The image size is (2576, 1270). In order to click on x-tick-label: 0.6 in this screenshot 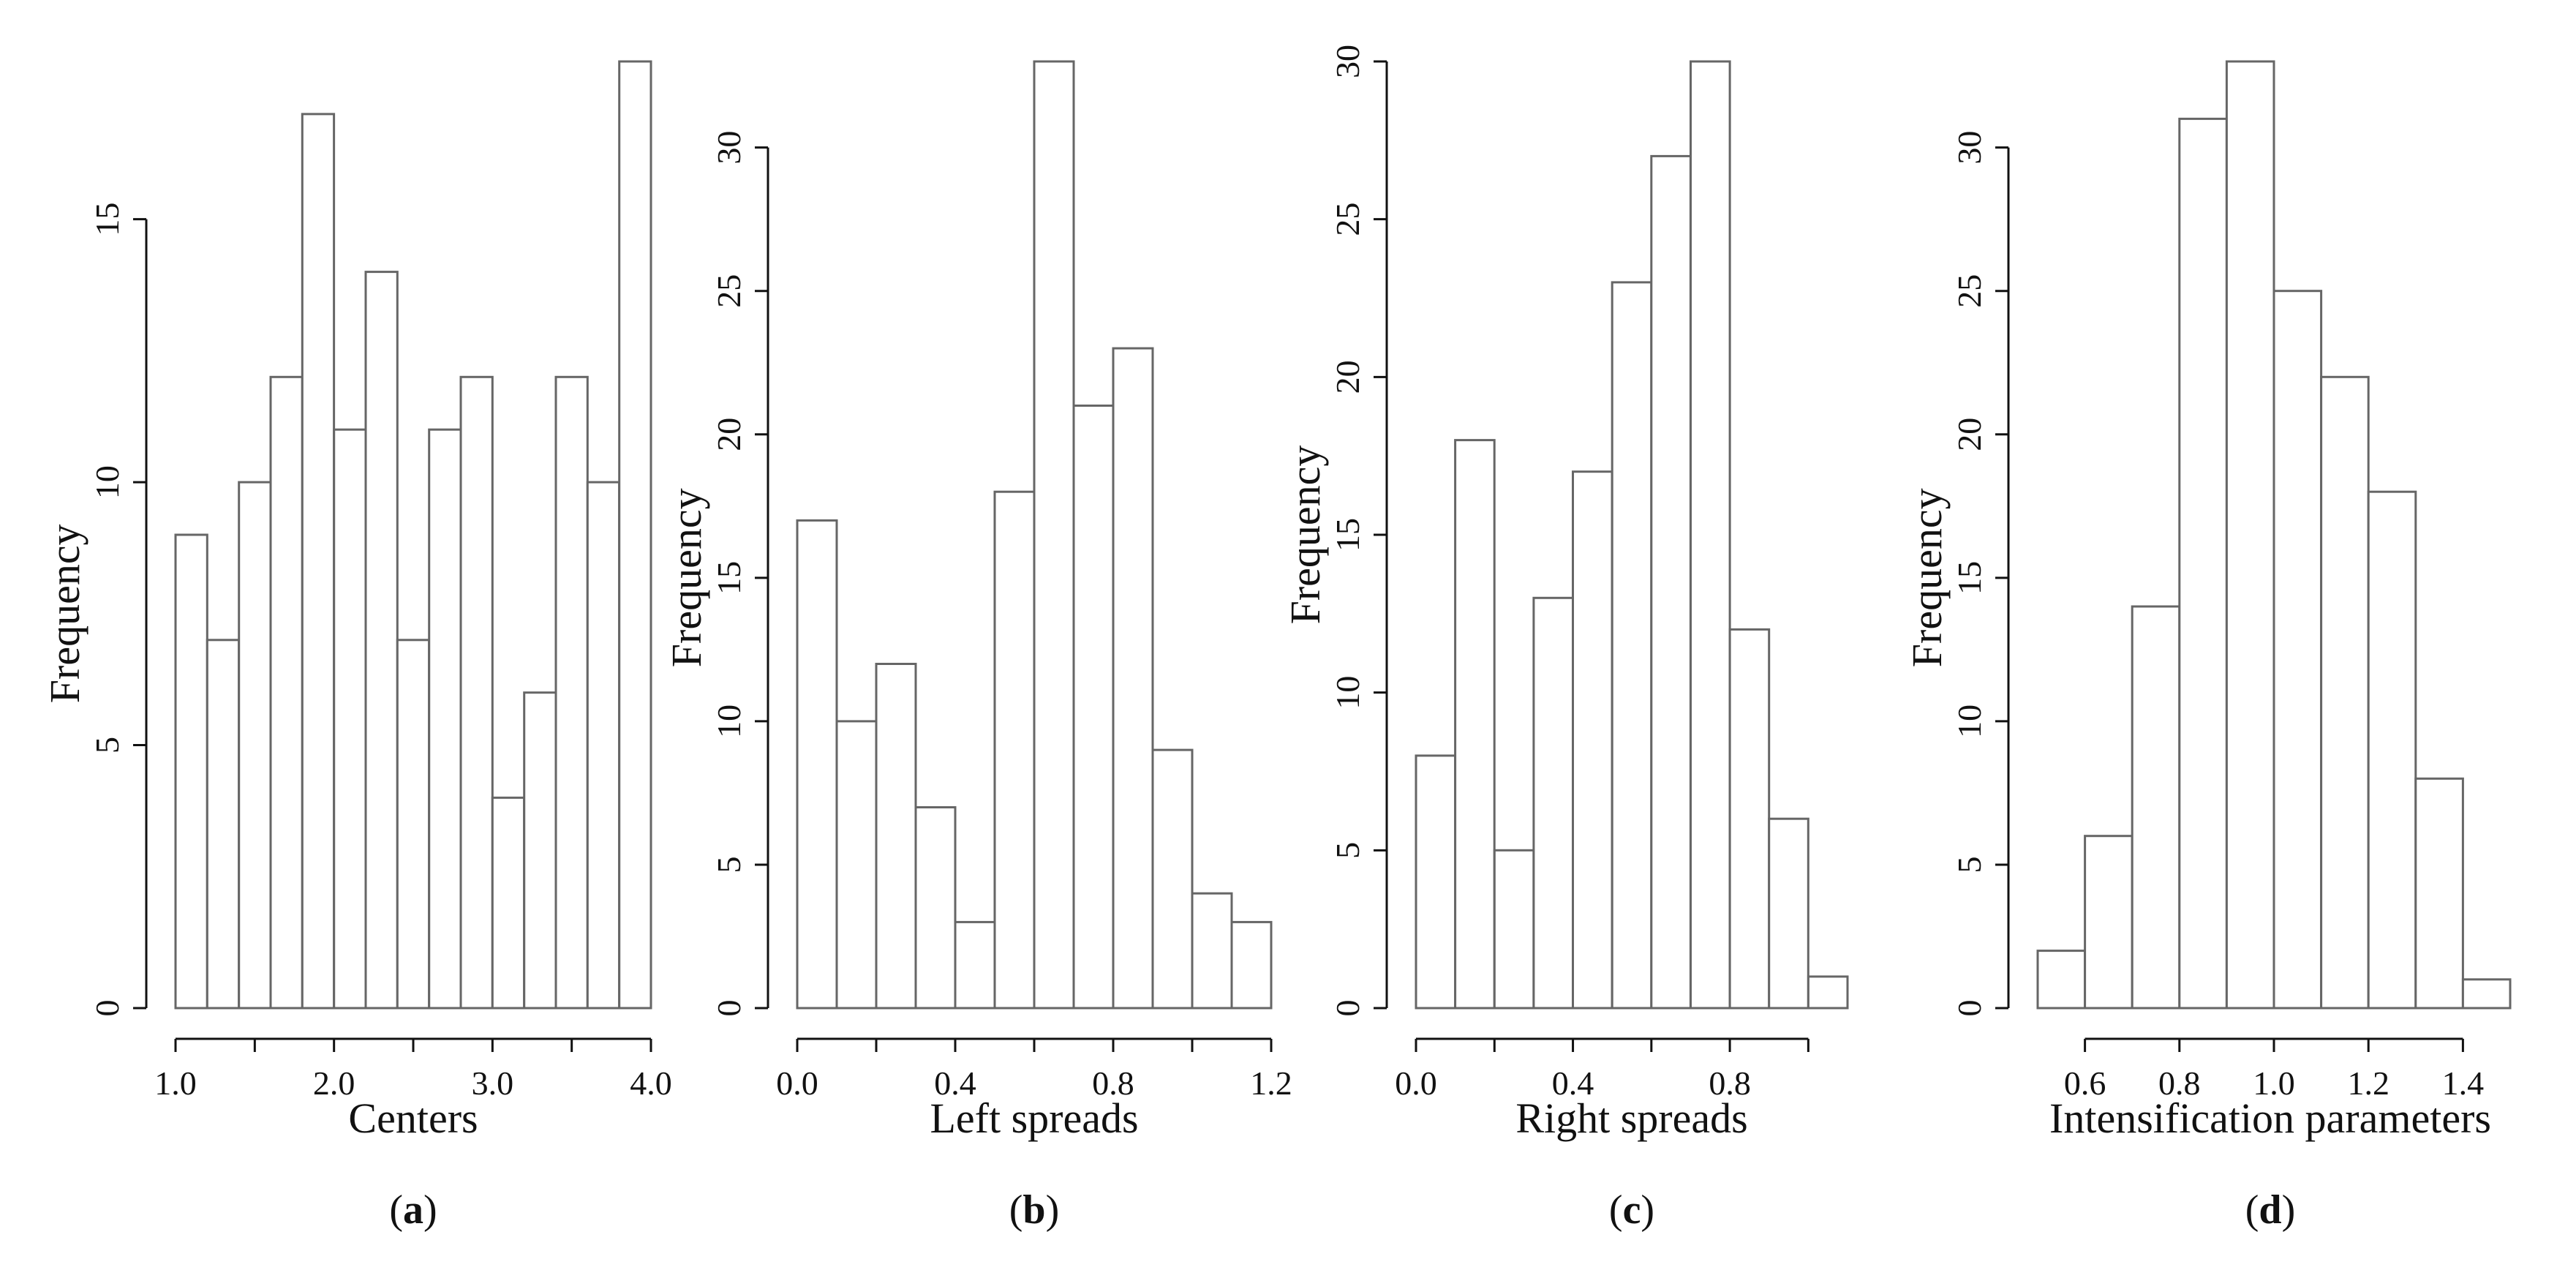, I will do `click(2085, 1083)`.